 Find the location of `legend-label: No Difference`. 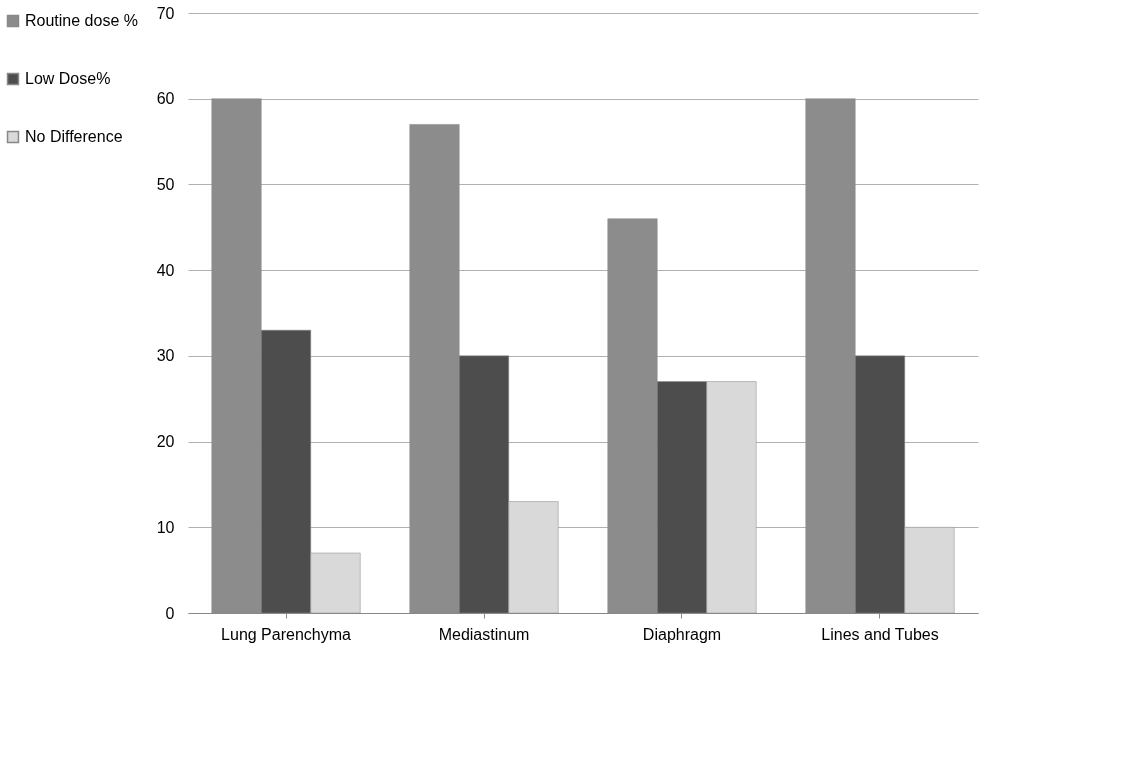

legend-label: No Difference is located at coordinates (74, 136).